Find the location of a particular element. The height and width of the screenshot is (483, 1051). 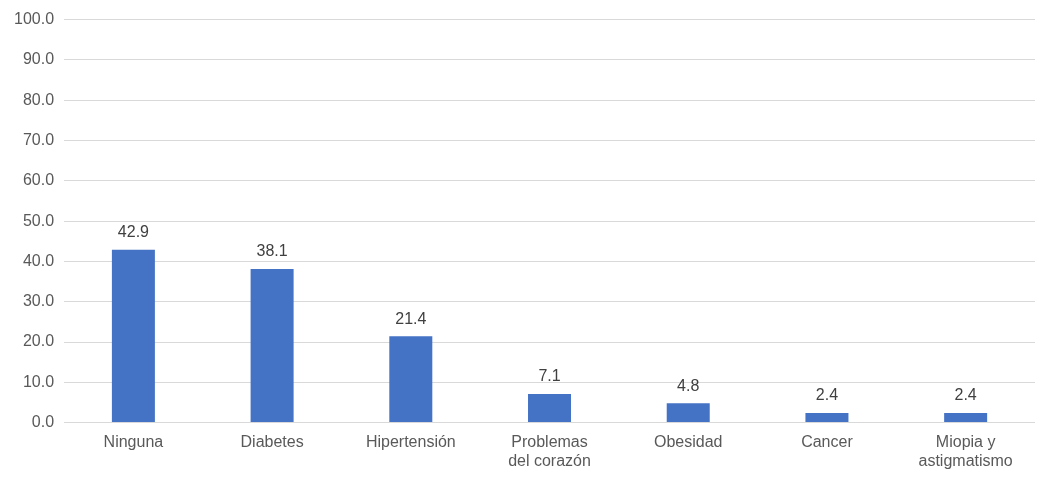

data-label: 42.9 is located at coordinates (133, 232).